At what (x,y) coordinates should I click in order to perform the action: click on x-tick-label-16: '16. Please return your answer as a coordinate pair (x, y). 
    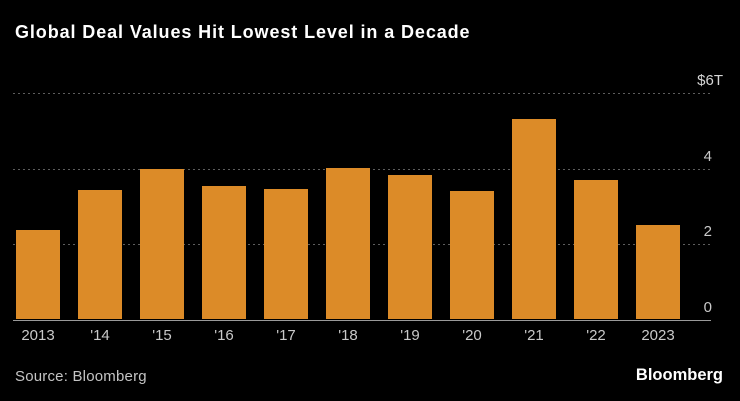
    Looking at the image, I should click on (224, 335).